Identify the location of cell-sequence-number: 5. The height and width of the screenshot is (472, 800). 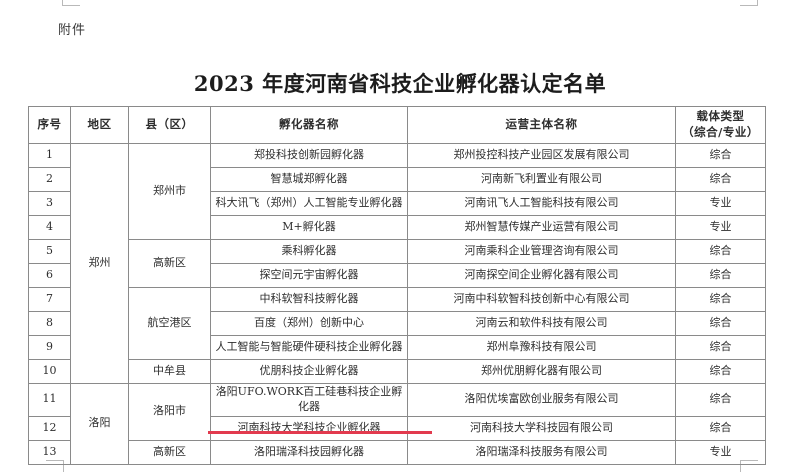
(49, 251).